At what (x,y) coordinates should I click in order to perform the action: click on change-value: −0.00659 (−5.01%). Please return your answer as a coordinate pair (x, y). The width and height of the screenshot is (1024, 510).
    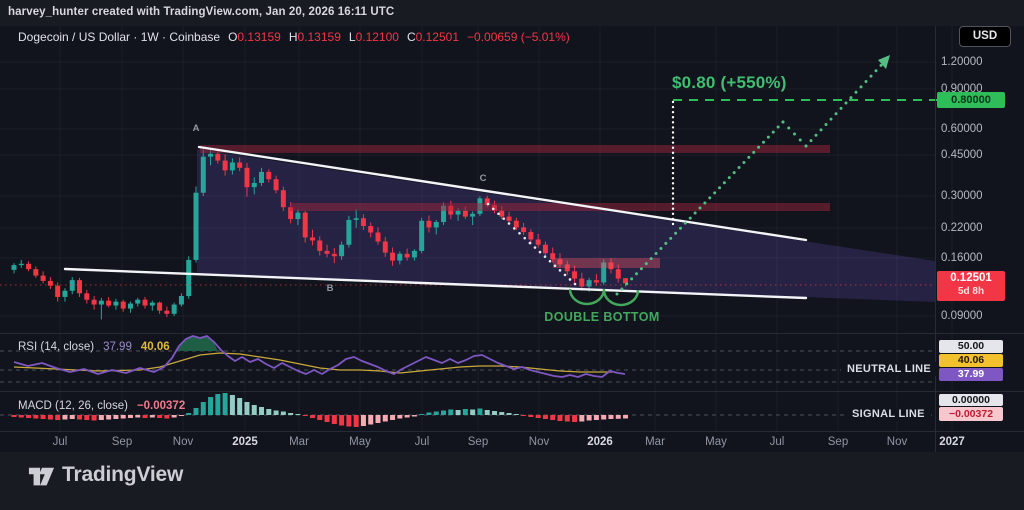
    Looking at the image, I should click on (518, 37).